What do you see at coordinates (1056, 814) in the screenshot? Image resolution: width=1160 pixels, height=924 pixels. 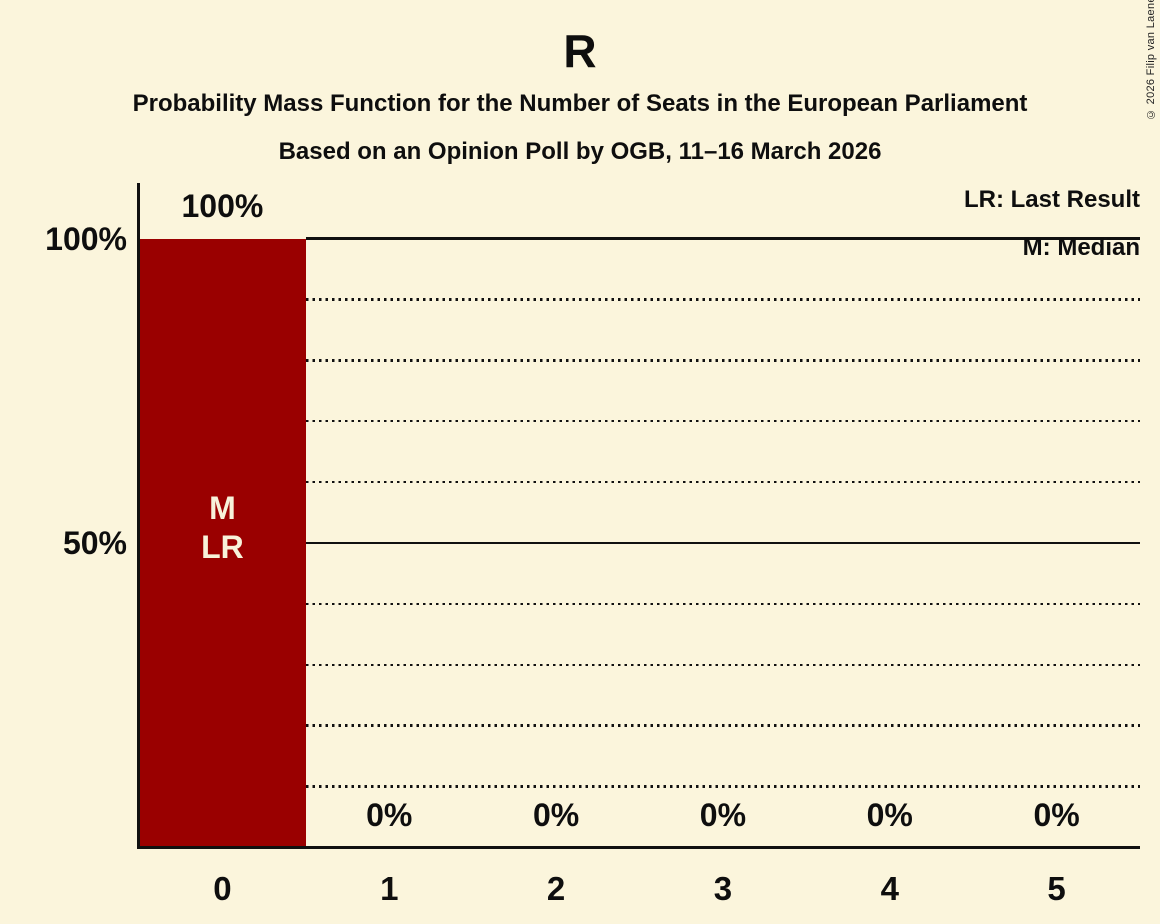 I see `value-label-5: 0%` at bounding box center [1056, 814].